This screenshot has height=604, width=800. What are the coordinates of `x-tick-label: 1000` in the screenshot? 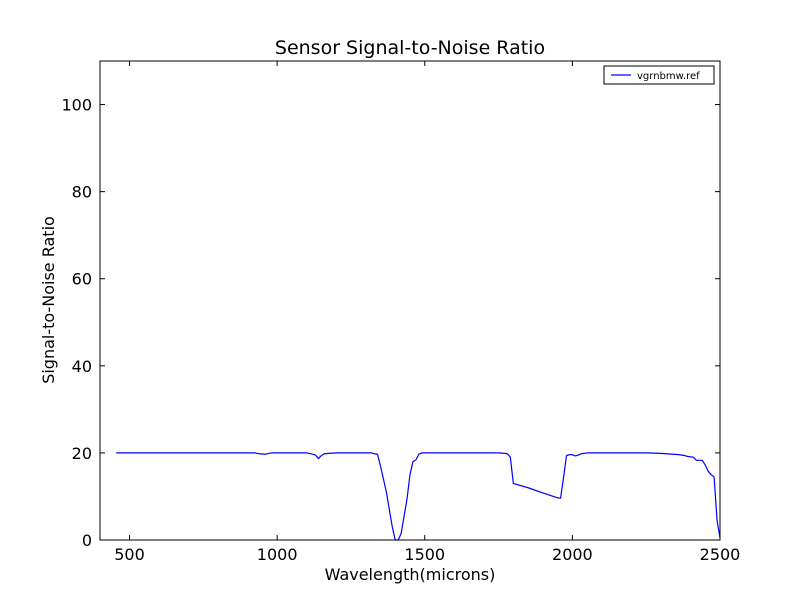 It's located at (277, 554).